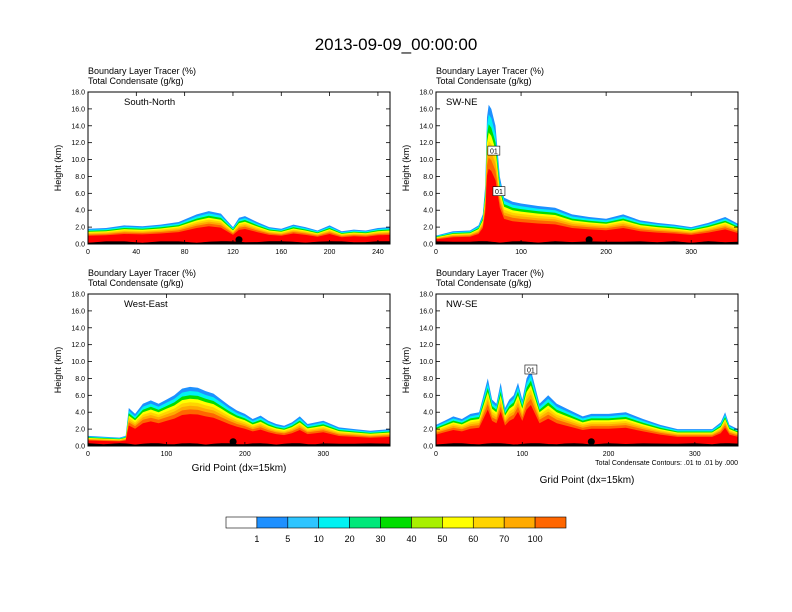  I want to click on section-label: West-East, so click(146, 304).